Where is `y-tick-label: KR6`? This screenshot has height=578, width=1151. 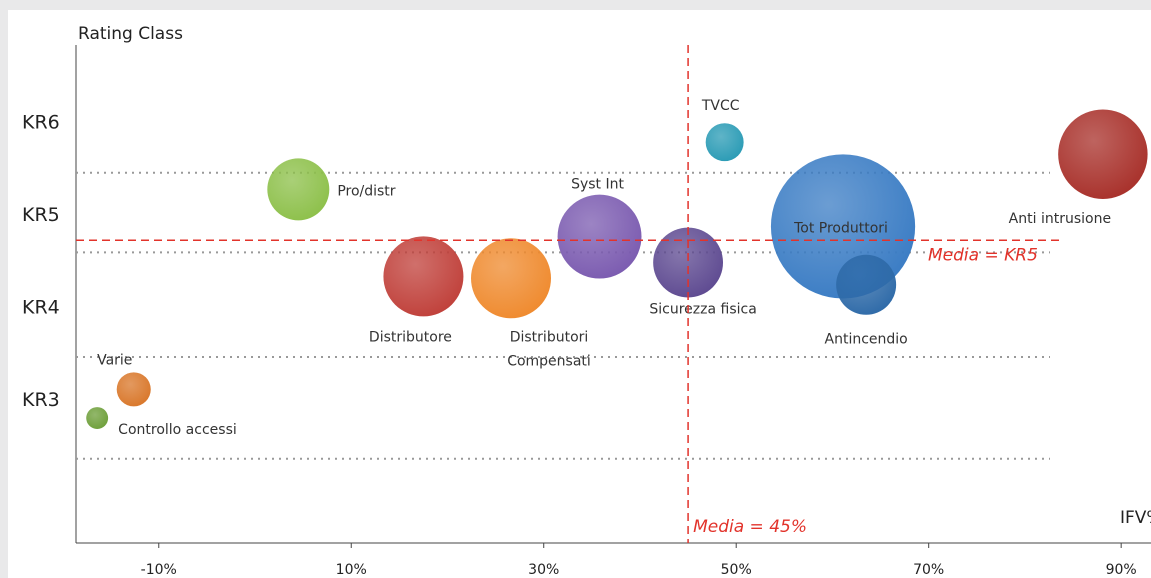 y-tick-label: KR6 is located at coordinates (41, 122).